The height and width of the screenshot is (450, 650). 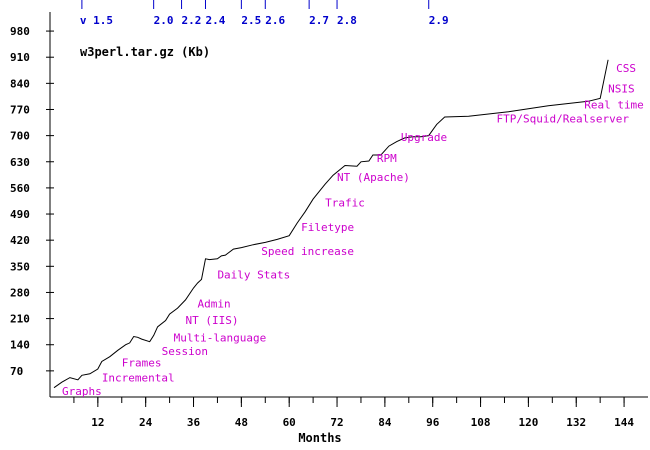 I want to click on y-tick-label: 280, so click(x=20, y=292).